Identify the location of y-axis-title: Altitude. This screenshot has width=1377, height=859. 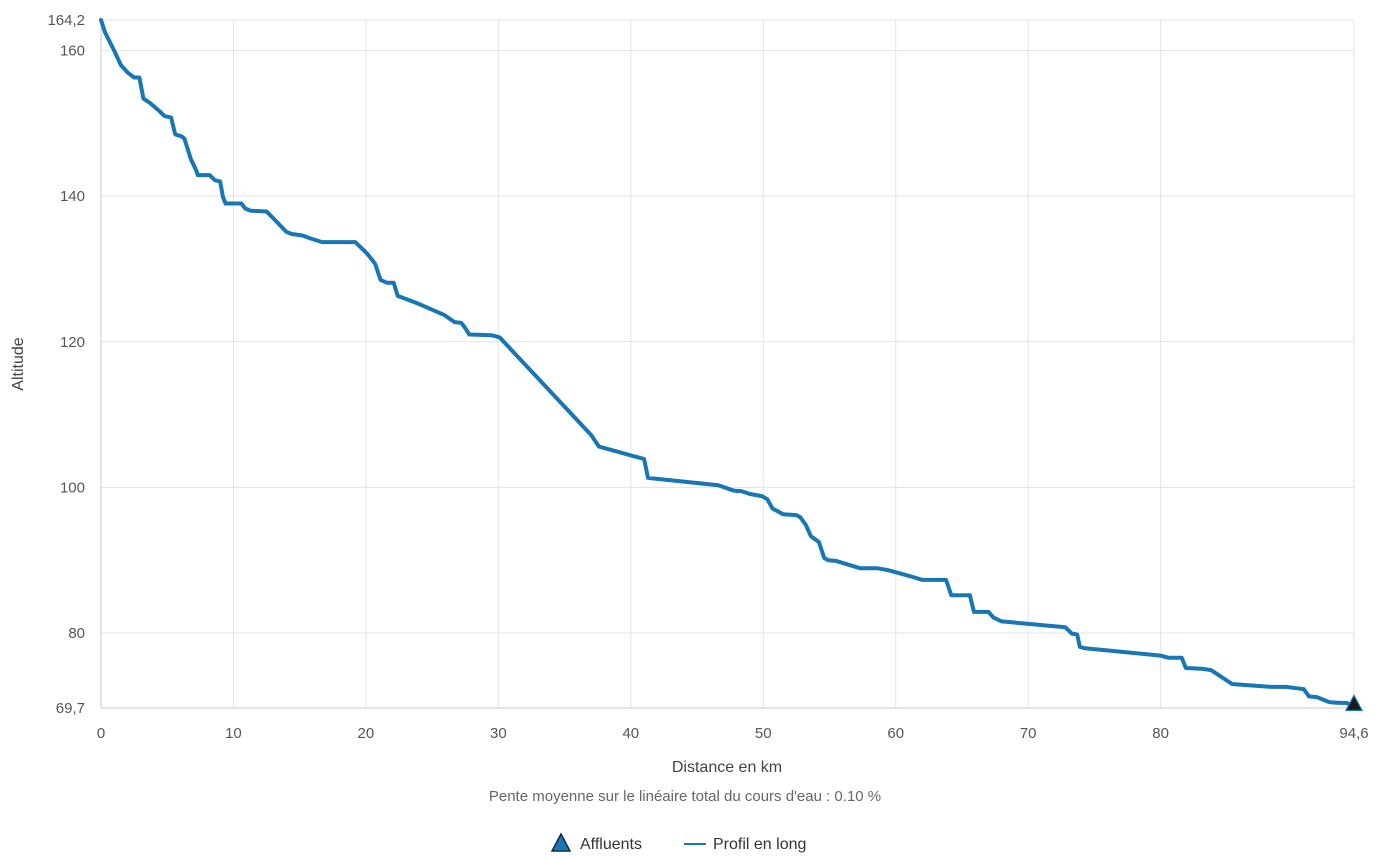
(18, 363).